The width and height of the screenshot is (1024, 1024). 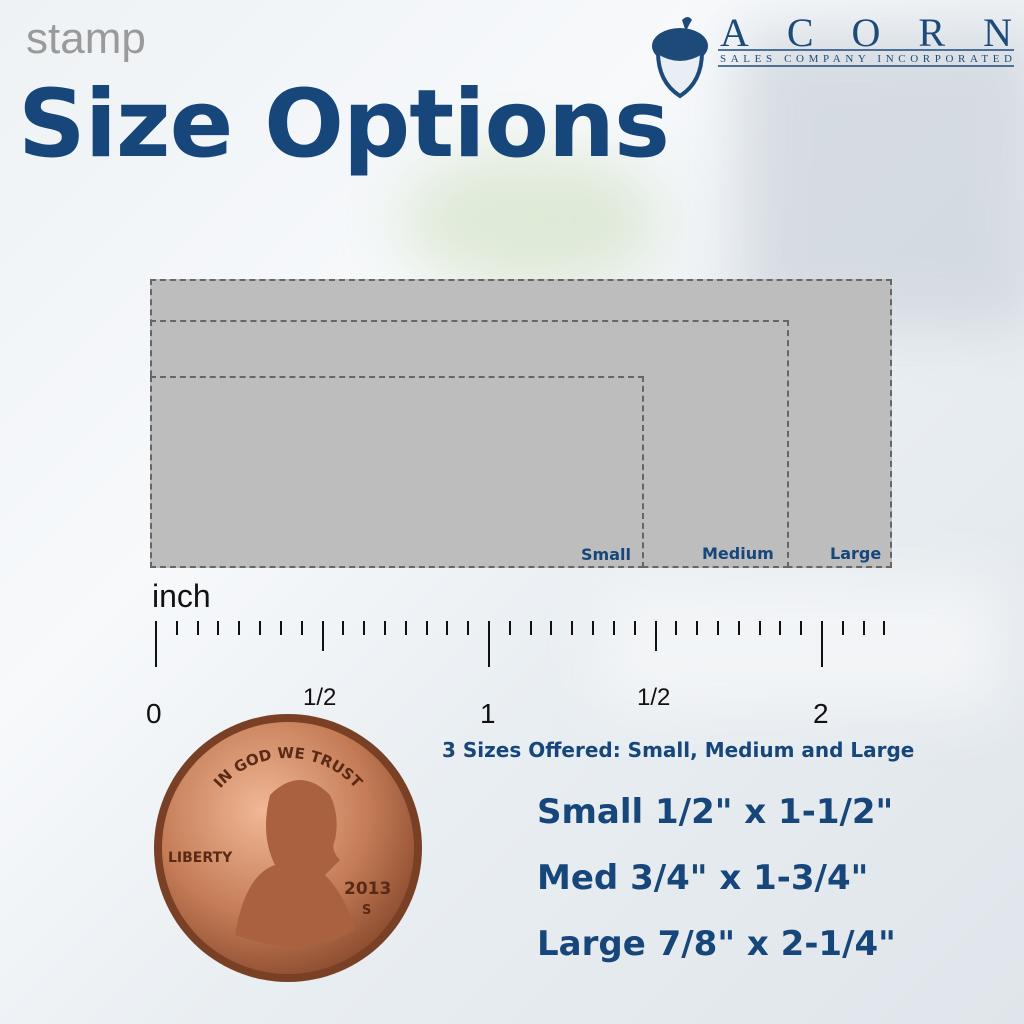 I want to click on coin-liberty: LIBERTY, so click(x=200, y=858).